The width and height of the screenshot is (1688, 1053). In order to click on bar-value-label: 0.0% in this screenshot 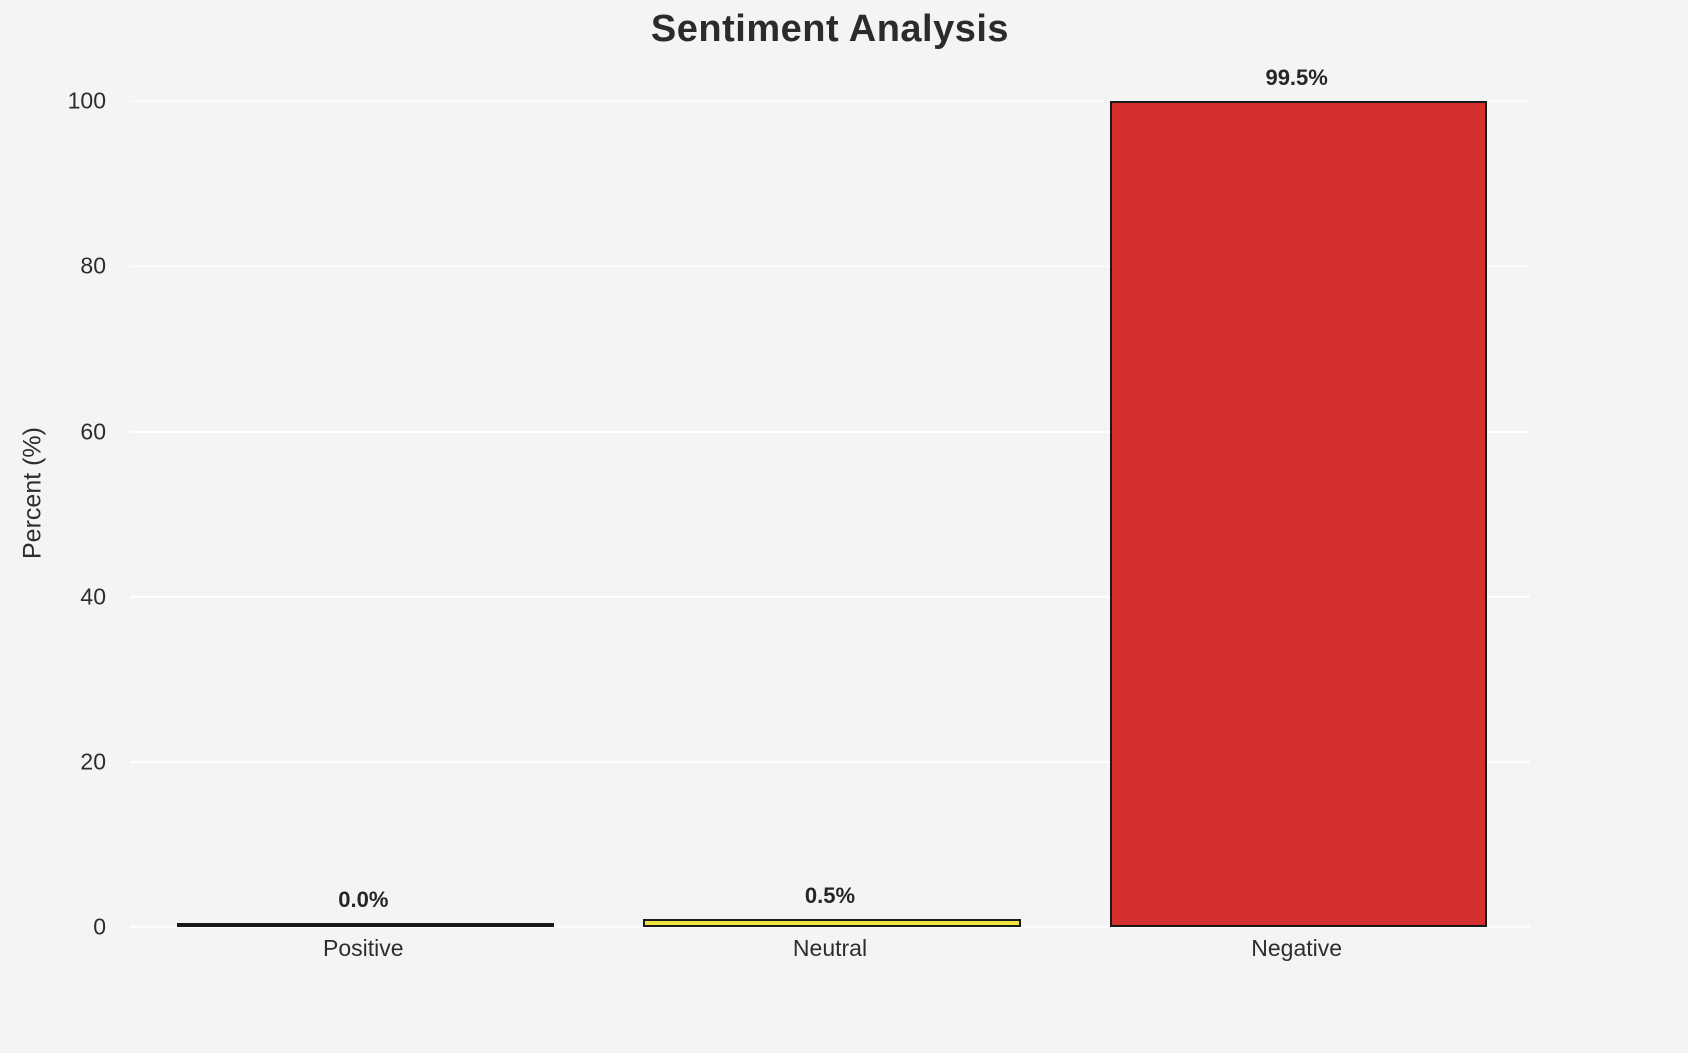, I will do `click(363, 899)`.